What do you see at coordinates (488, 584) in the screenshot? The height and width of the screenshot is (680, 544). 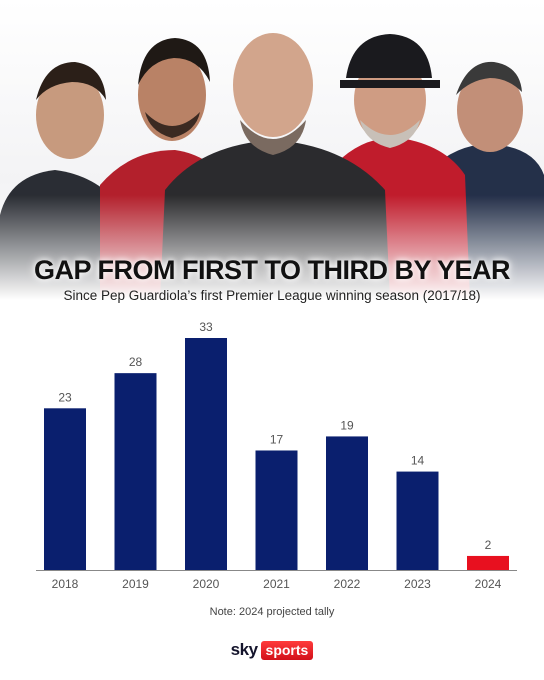 I see `x-tick-label-2024: 2024` at bounding box center [488, 584].